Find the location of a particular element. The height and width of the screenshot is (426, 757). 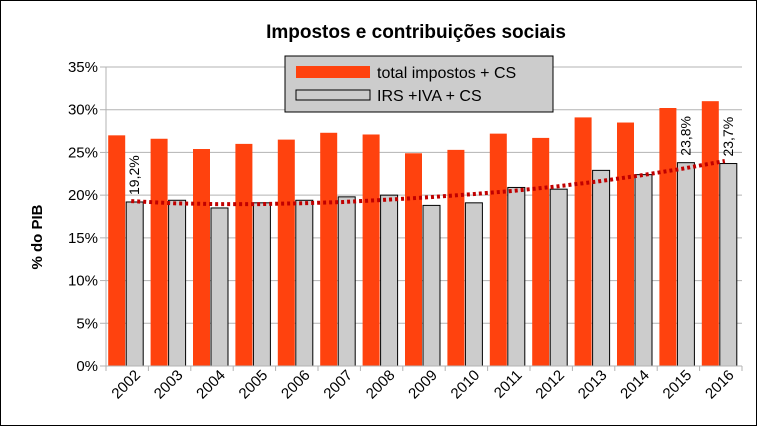

y-tick-label: 25% is located at coordinates (83, 152).